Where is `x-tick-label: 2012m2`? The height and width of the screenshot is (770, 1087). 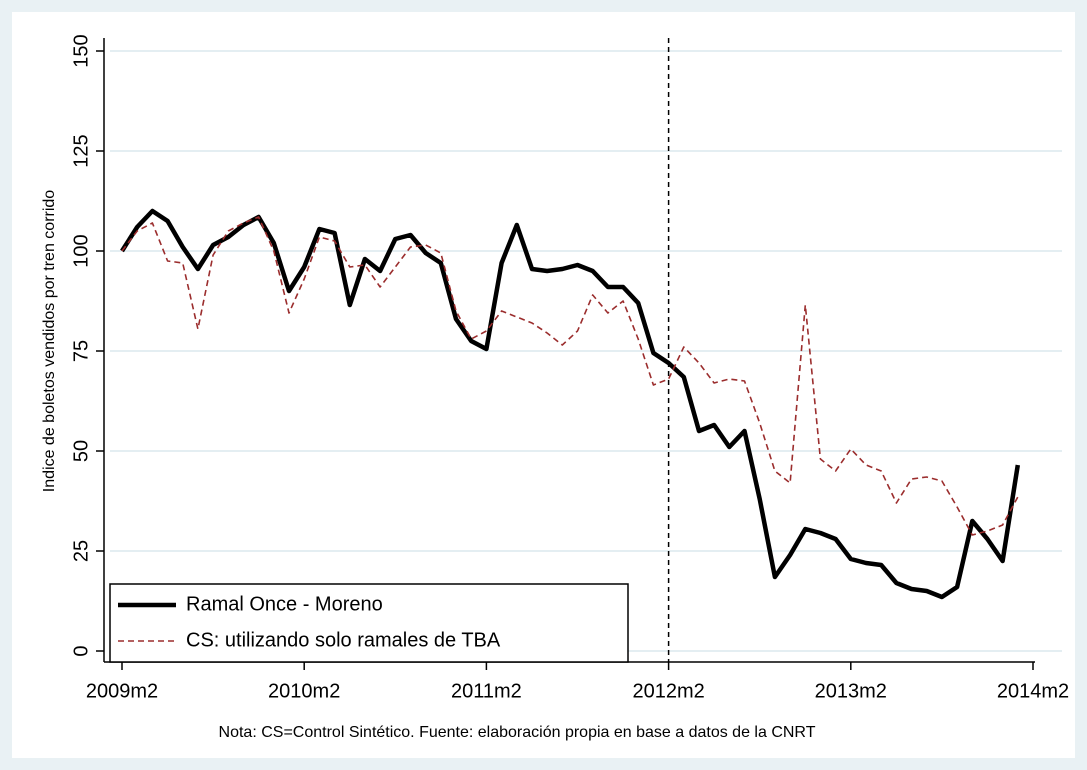
x-tick-label: 2012m2 is located at coordinates (668, 691).